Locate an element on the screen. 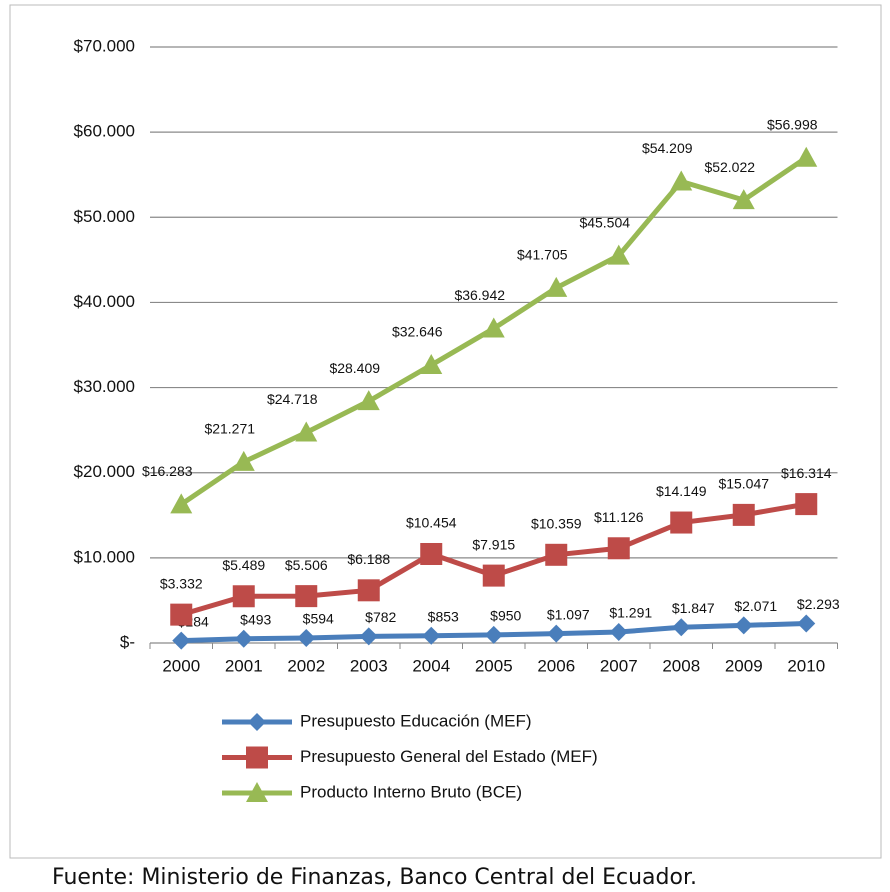  value-label: $10.454 is located at coordinates (431, 523).